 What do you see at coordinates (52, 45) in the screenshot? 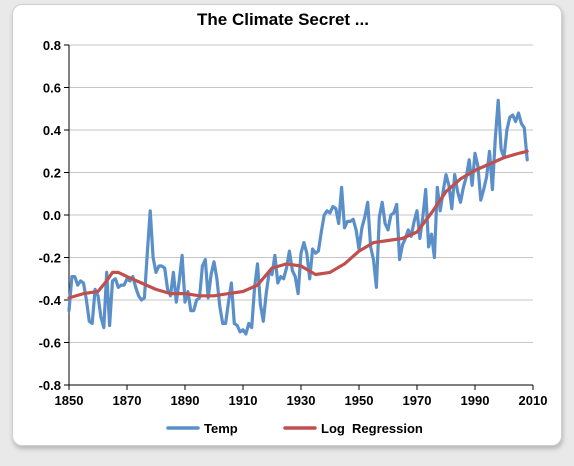
I see `y-tick-label: 0.8` at bounding box center [52, 45].